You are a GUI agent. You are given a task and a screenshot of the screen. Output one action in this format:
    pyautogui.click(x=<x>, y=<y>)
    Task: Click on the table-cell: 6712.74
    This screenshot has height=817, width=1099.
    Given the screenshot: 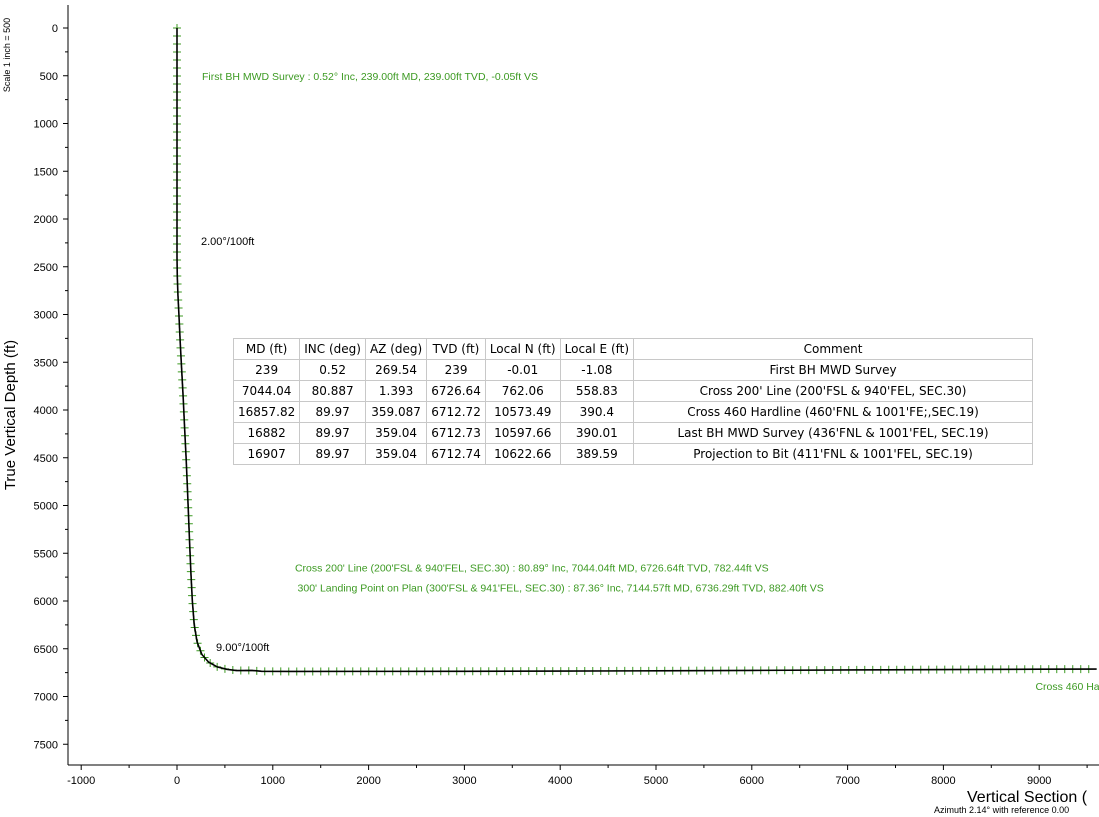 What is the action you would take?
    pyautogui.click(x=456, y=454)
    